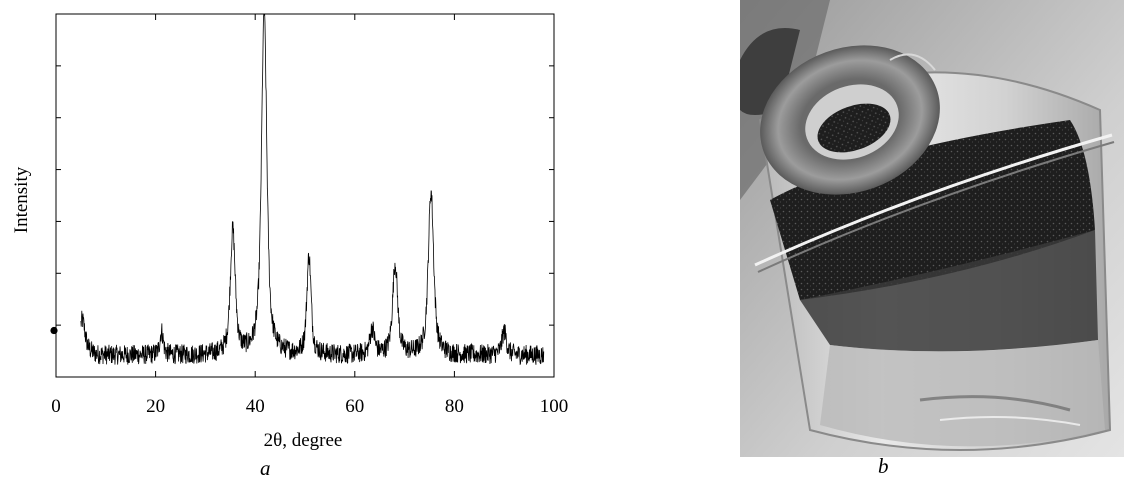 This screenshot has height=481, width=1126. I want to click on x-tick-label-40: 40, so click(255, 406).